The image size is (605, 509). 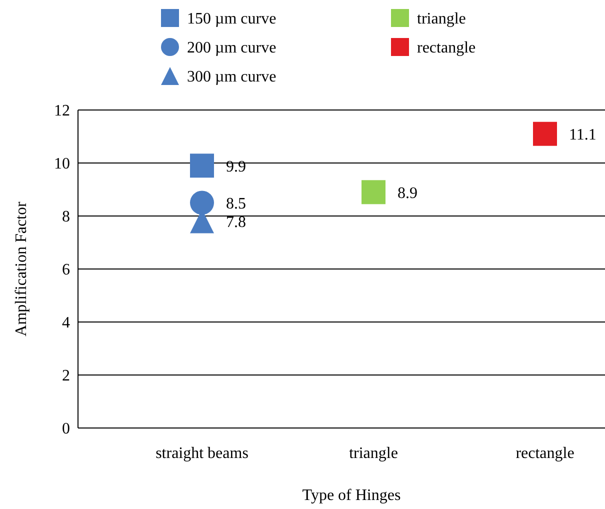 What do you see at coordinates (231, 48) in the screenshot?
I see `legend-label: 200 µm curve` at bounding box center [231, 48].